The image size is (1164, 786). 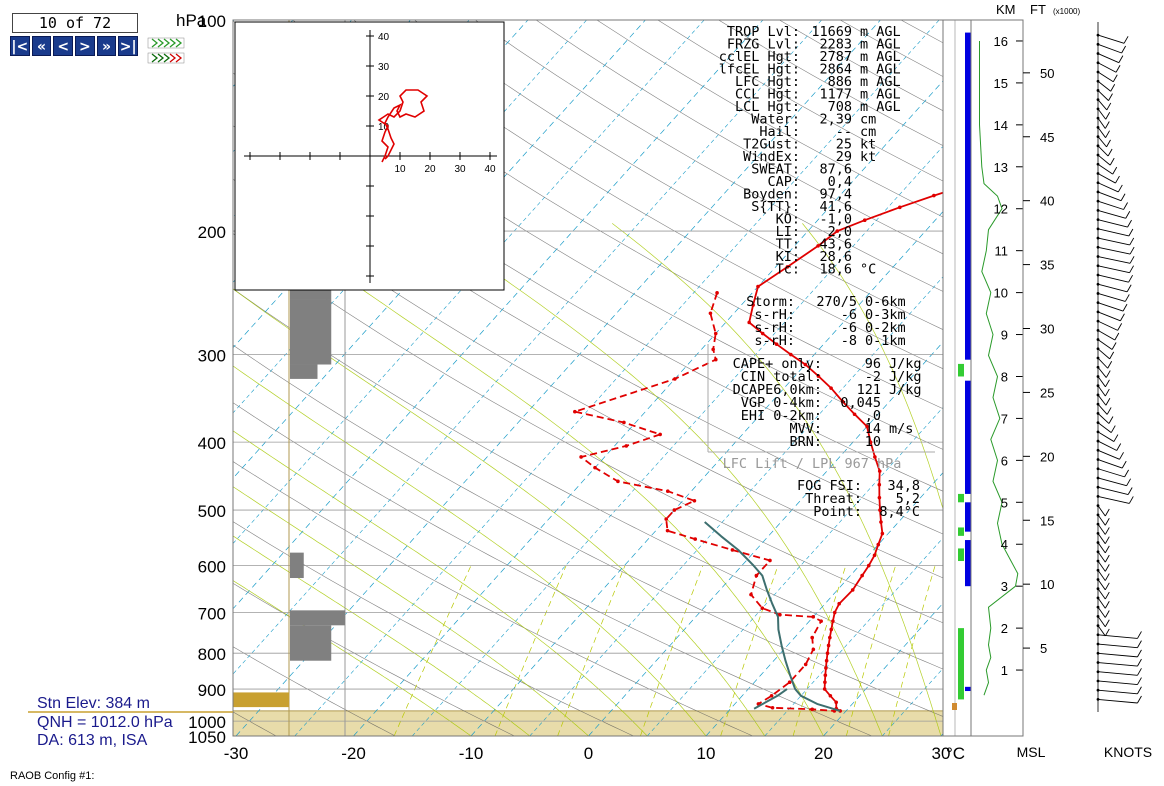 I want to click on temp-unit-label: °C, so click(x=955, y=753).